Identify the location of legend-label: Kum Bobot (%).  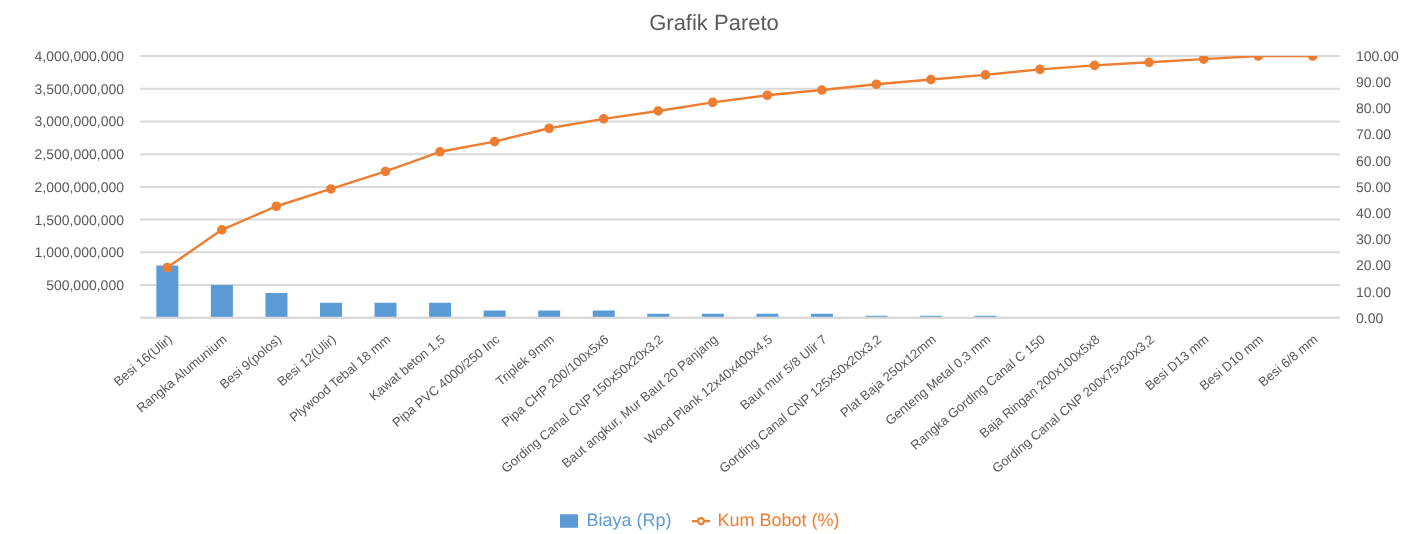
(778, 519).